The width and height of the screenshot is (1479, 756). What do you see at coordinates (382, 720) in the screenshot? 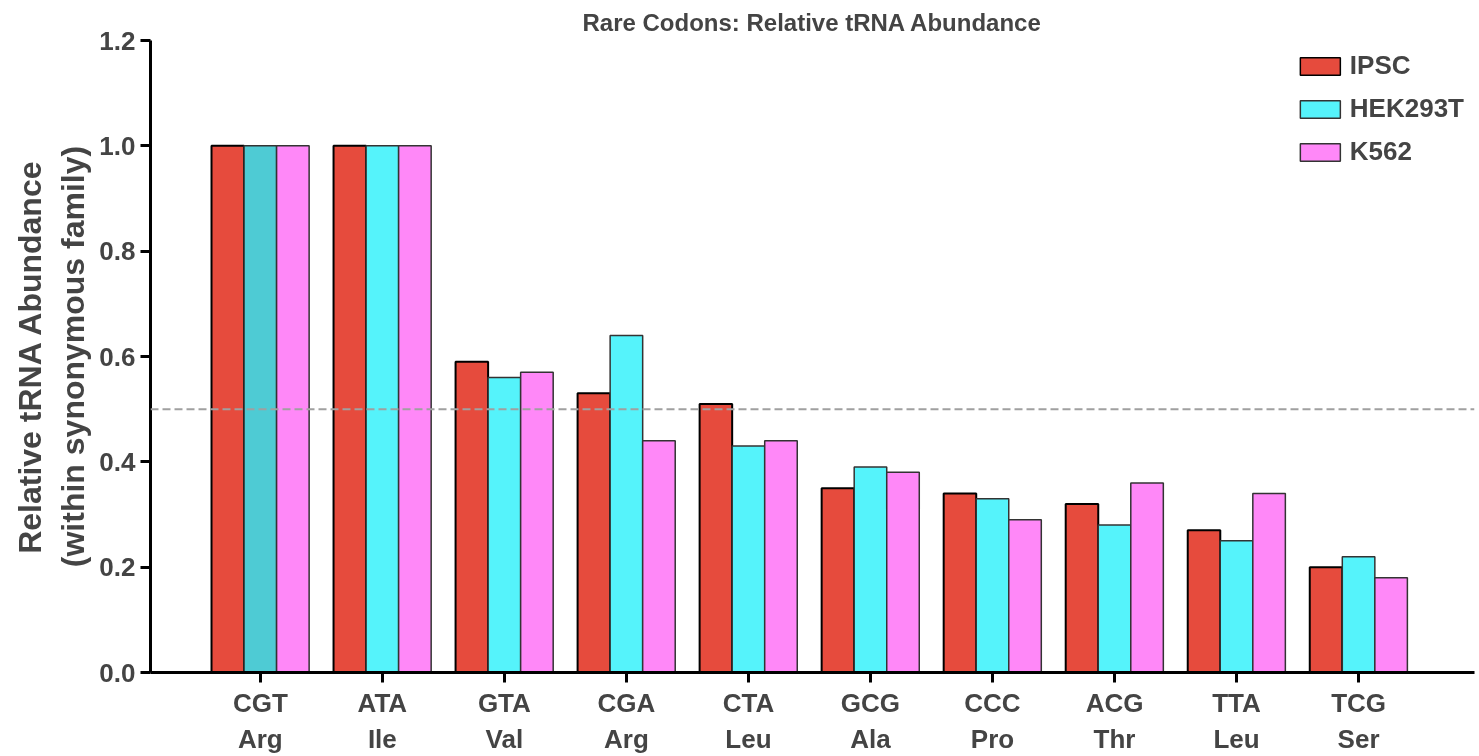
I see `x-tick-label: ATA Ile` at bounding box center [382, 720].